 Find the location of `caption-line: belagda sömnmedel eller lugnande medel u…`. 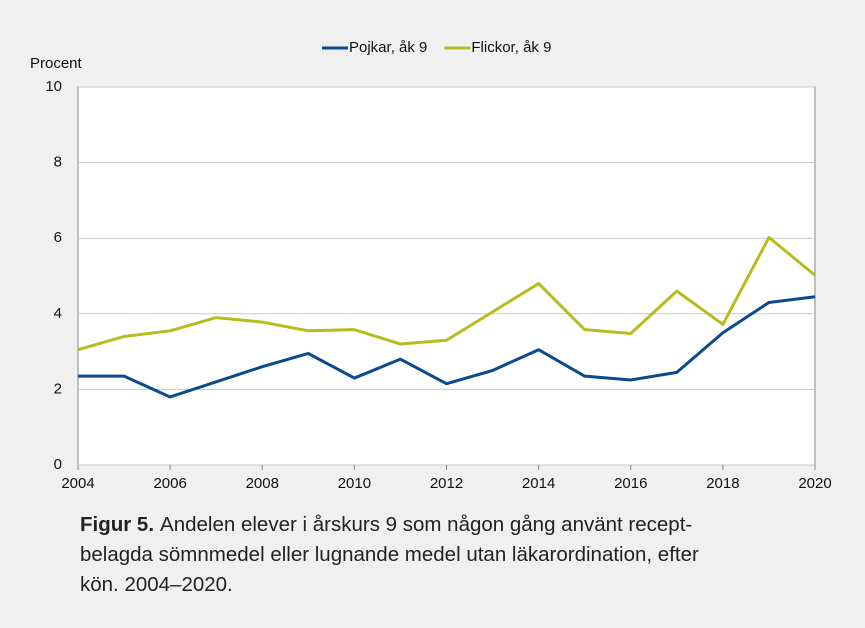

caption-line: belagda sömnmedel eller lugnande medel u… is located at coordinates (389, 554).